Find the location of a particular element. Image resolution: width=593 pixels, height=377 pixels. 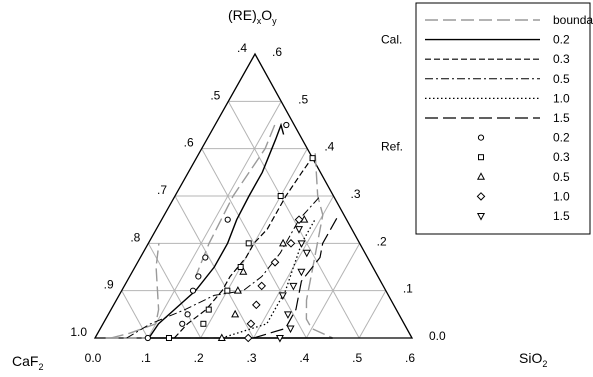

legend-label: boundary is located at coordinates (573, 20).